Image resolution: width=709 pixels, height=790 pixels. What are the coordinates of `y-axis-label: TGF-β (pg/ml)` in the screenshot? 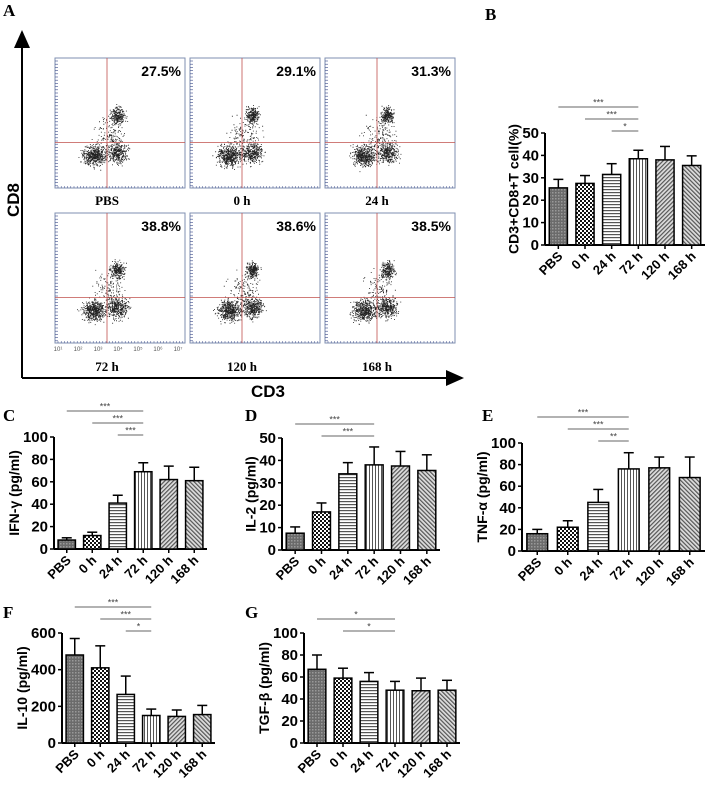 It's located at (264, 688).